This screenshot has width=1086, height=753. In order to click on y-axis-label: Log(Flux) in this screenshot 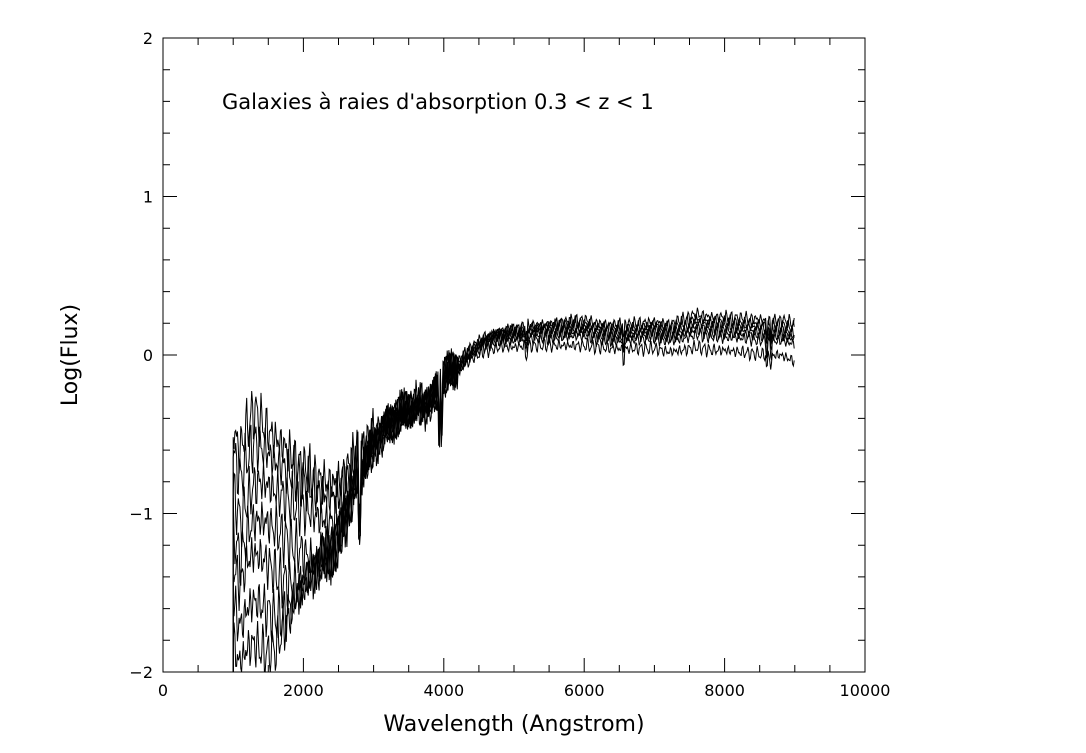, I will do `click(70, 355)`.